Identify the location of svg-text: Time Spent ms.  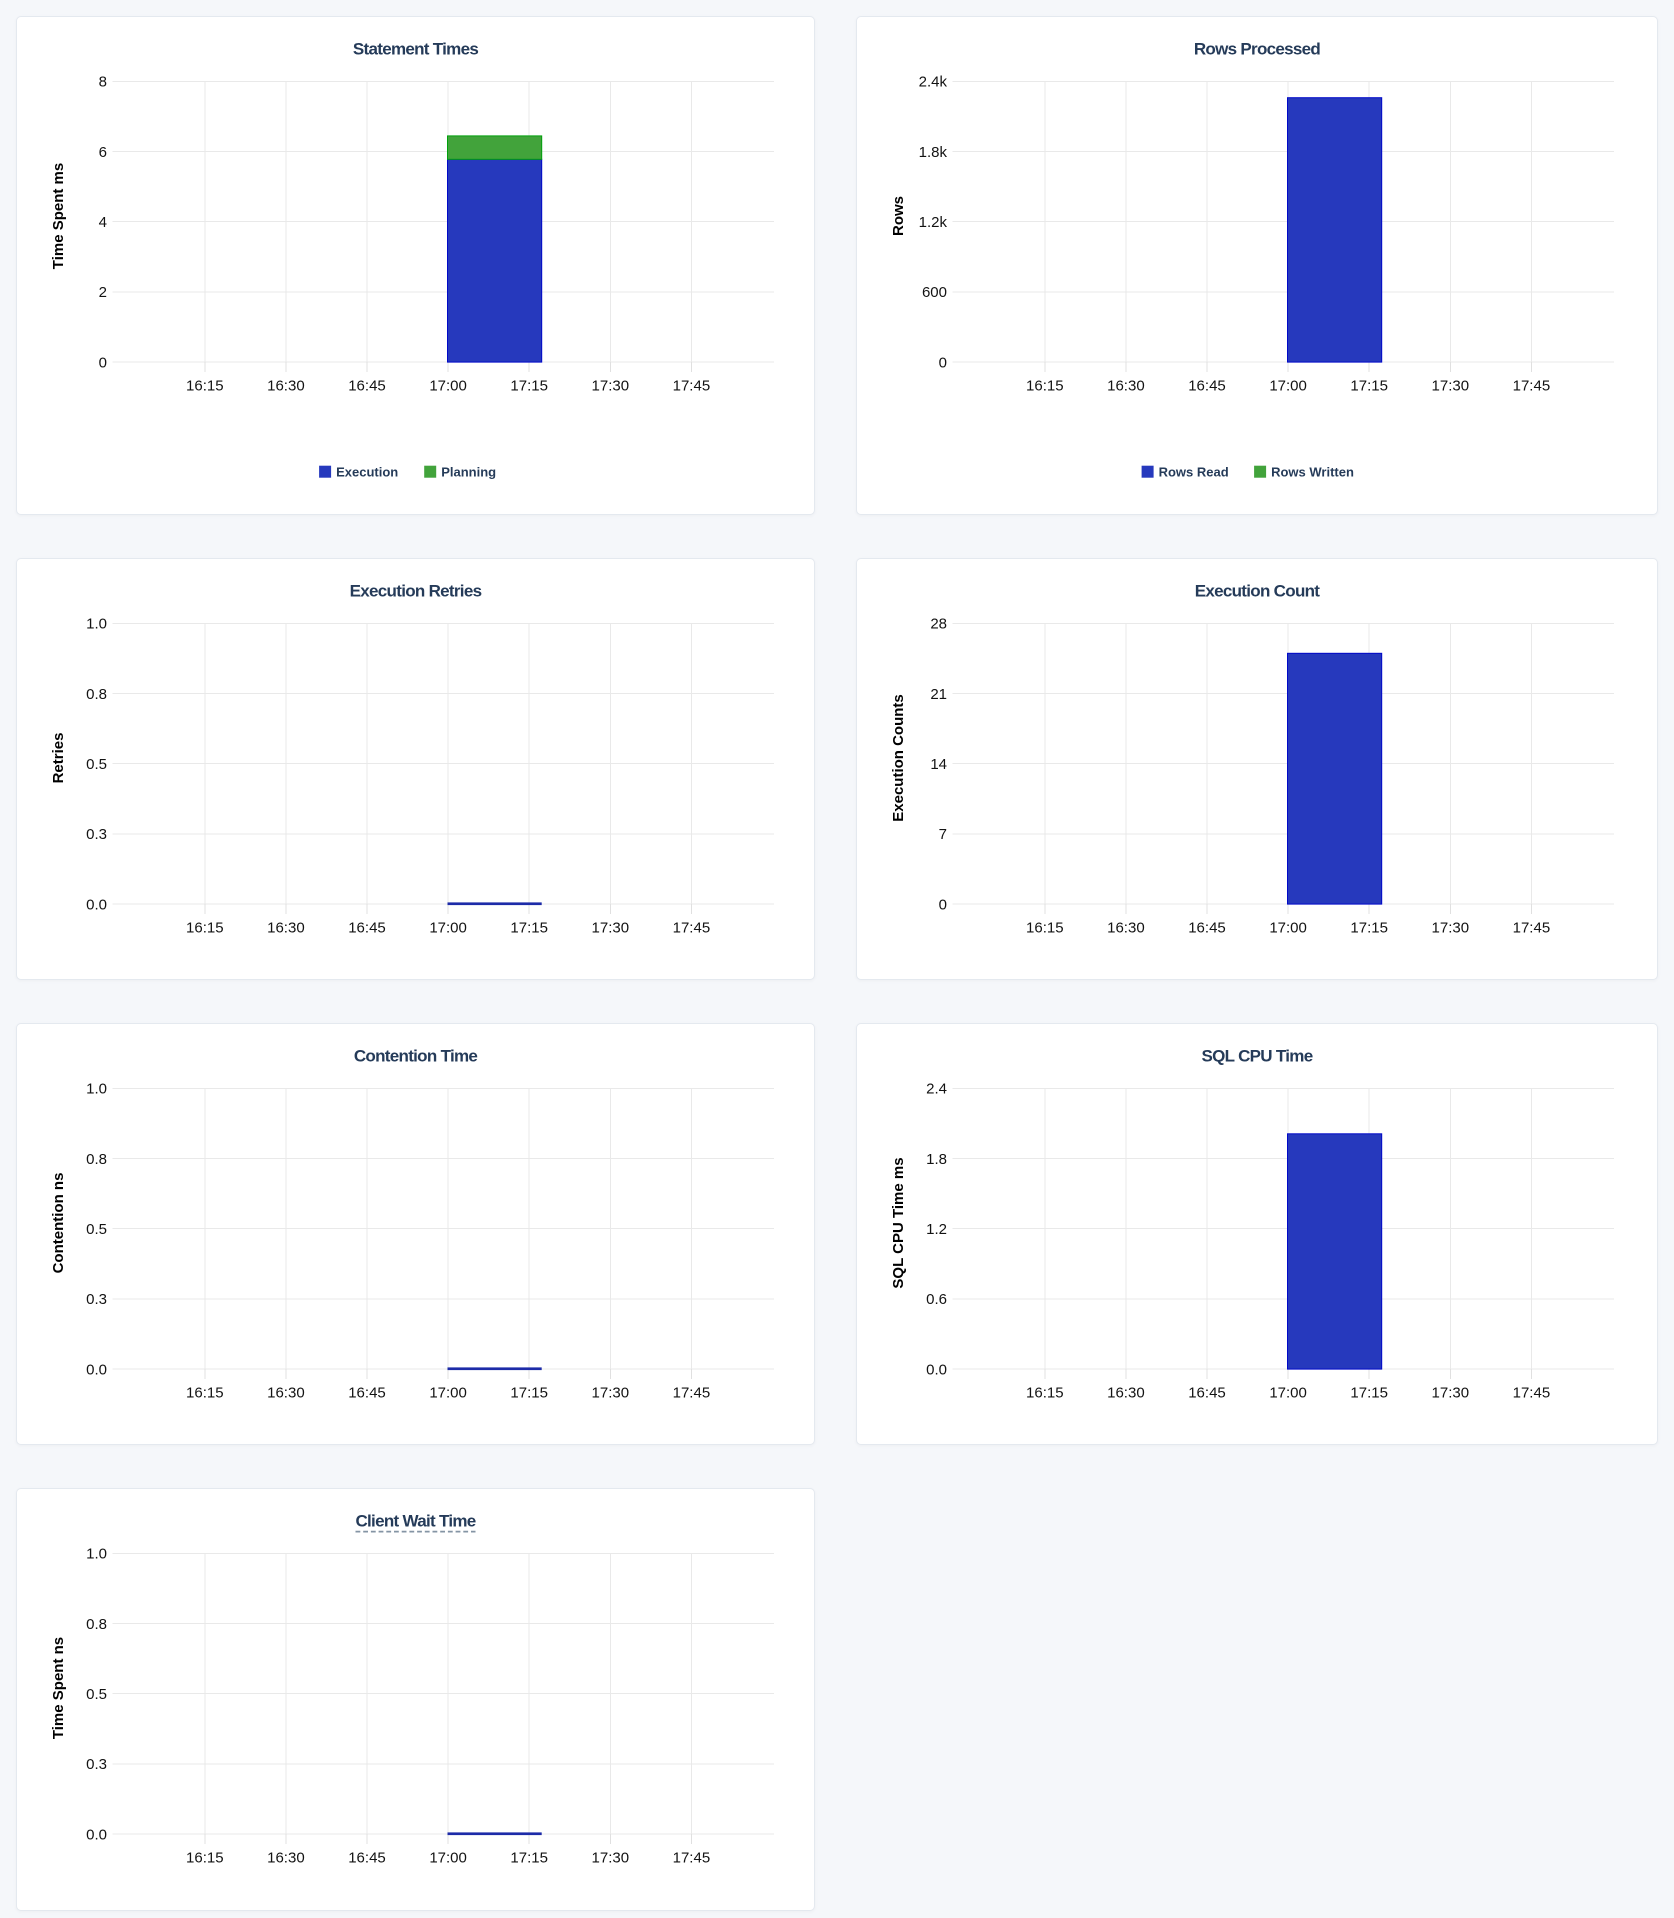
(58, 216).